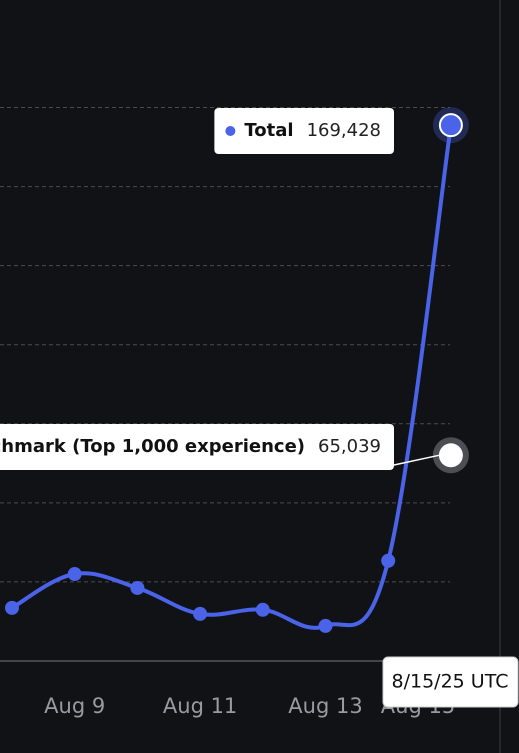 The width and height of the screenshot is (519, 753). I want to click on x-tick-label: Aug 11, so click(200, 706).